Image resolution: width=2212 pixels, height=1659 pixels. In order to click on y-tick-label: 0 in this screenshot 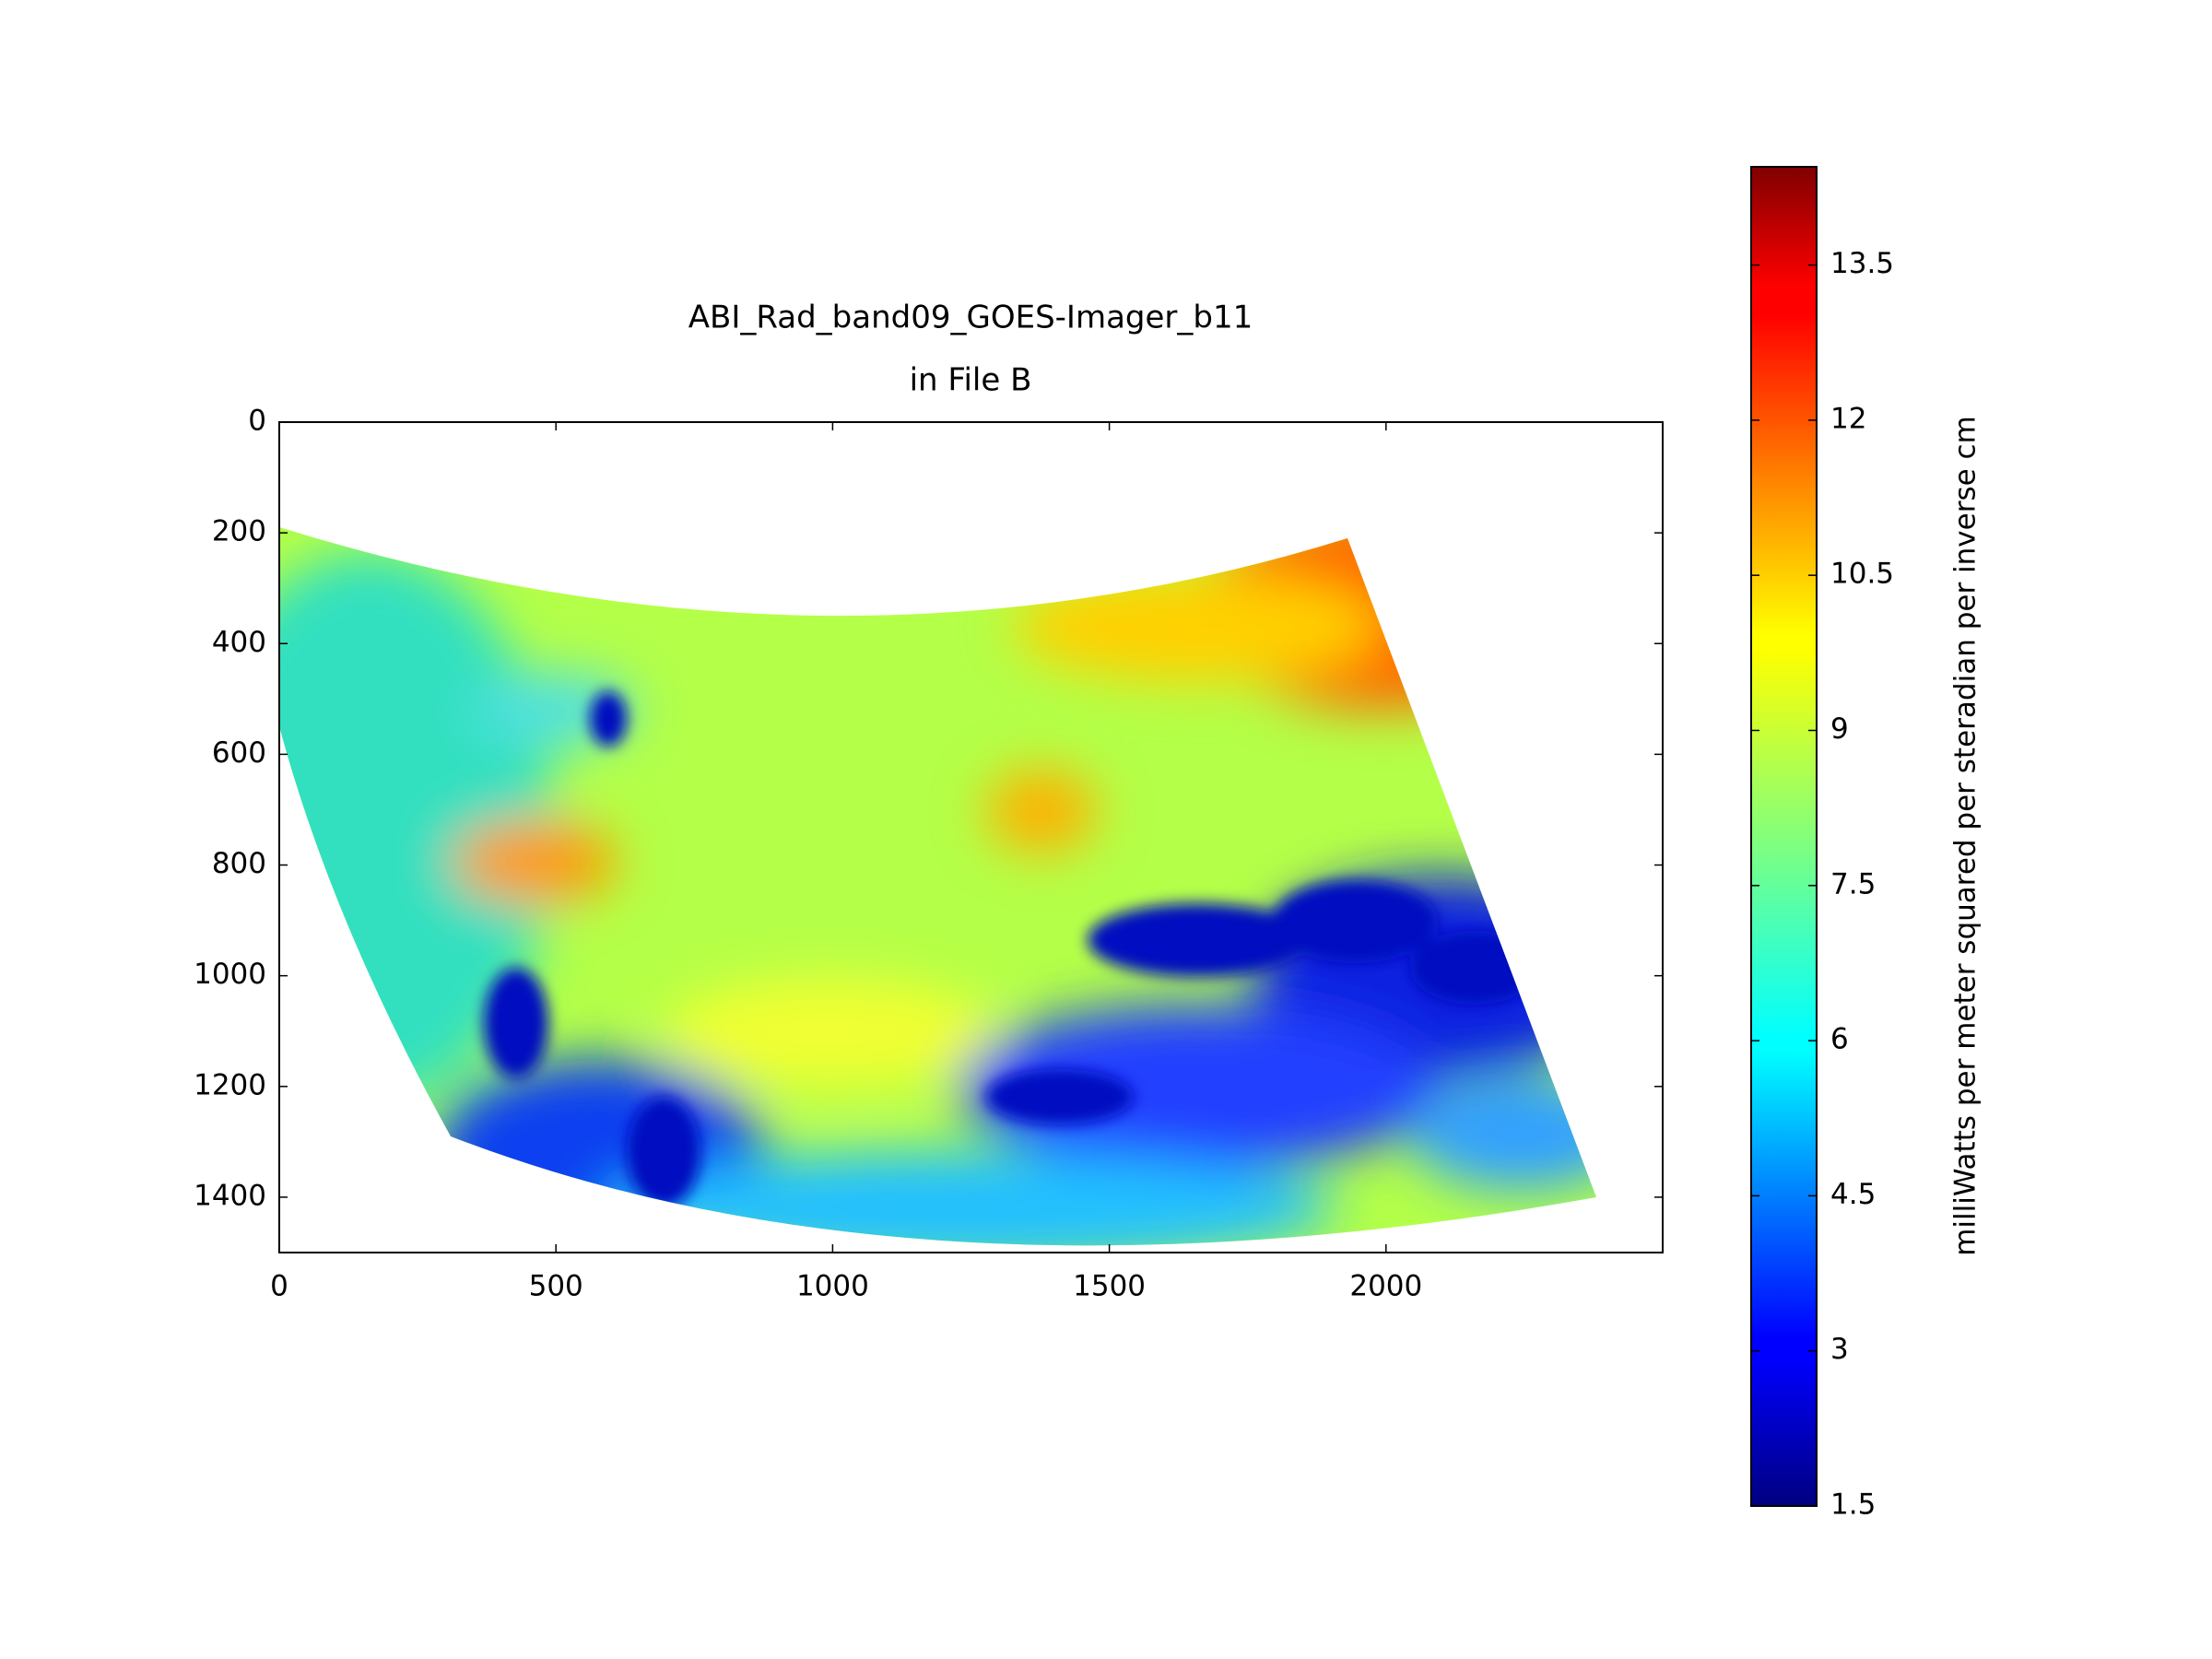, I will do `click(257, 421)`.